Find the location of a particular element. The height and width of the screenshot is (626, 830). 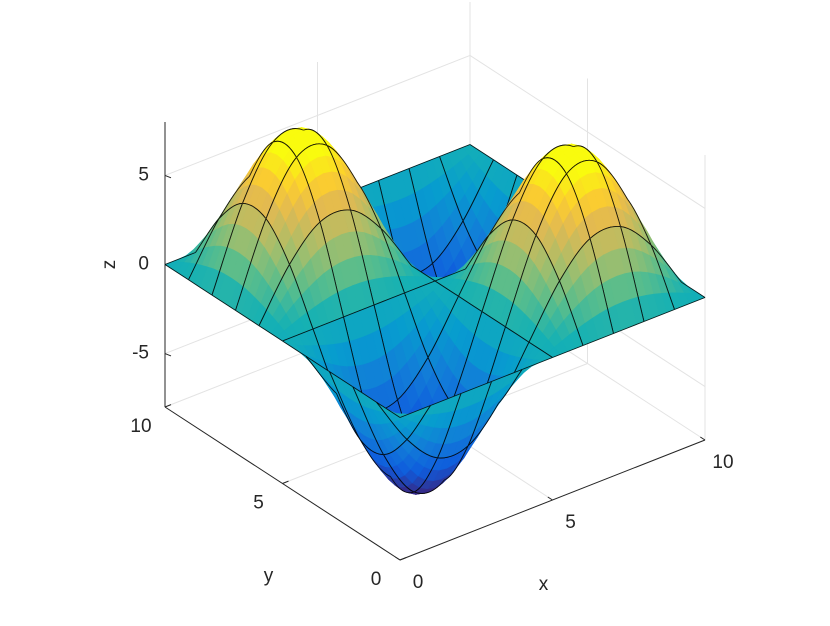

x-tick-label: 0 is located at coordinates (418, 582).